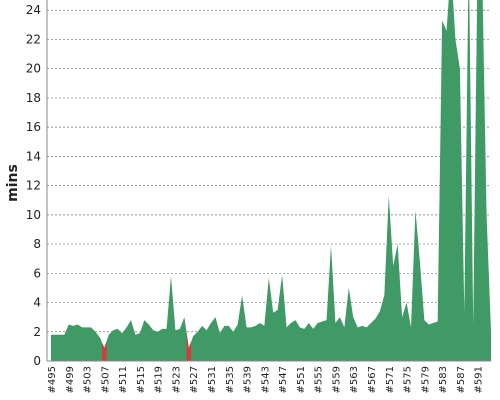 Image resolution: width=500 pixels, height=400 pixels. I want to click on x-tick-label: #523, so click(176, 379).